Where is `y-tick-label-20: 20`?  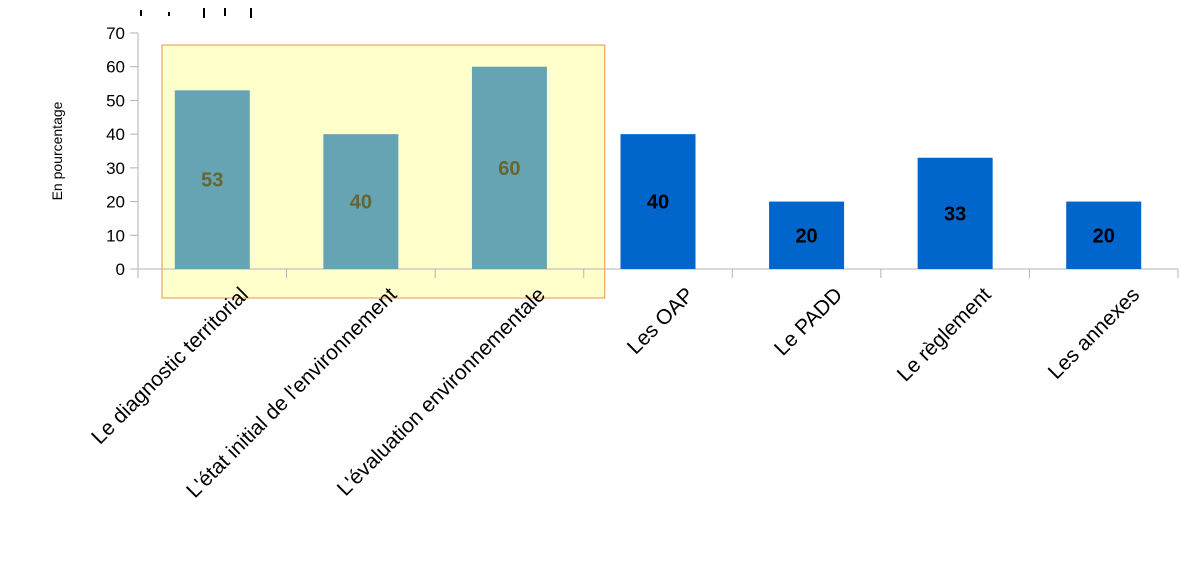
y-tick-label-20: 20 is located at coordinates (115, 202).